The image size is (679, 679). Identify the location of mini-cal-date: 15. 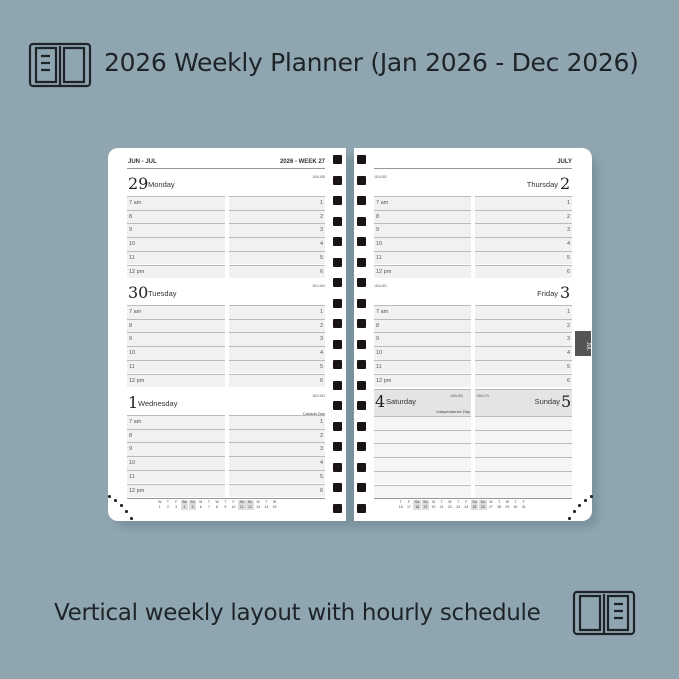
(274, 507).